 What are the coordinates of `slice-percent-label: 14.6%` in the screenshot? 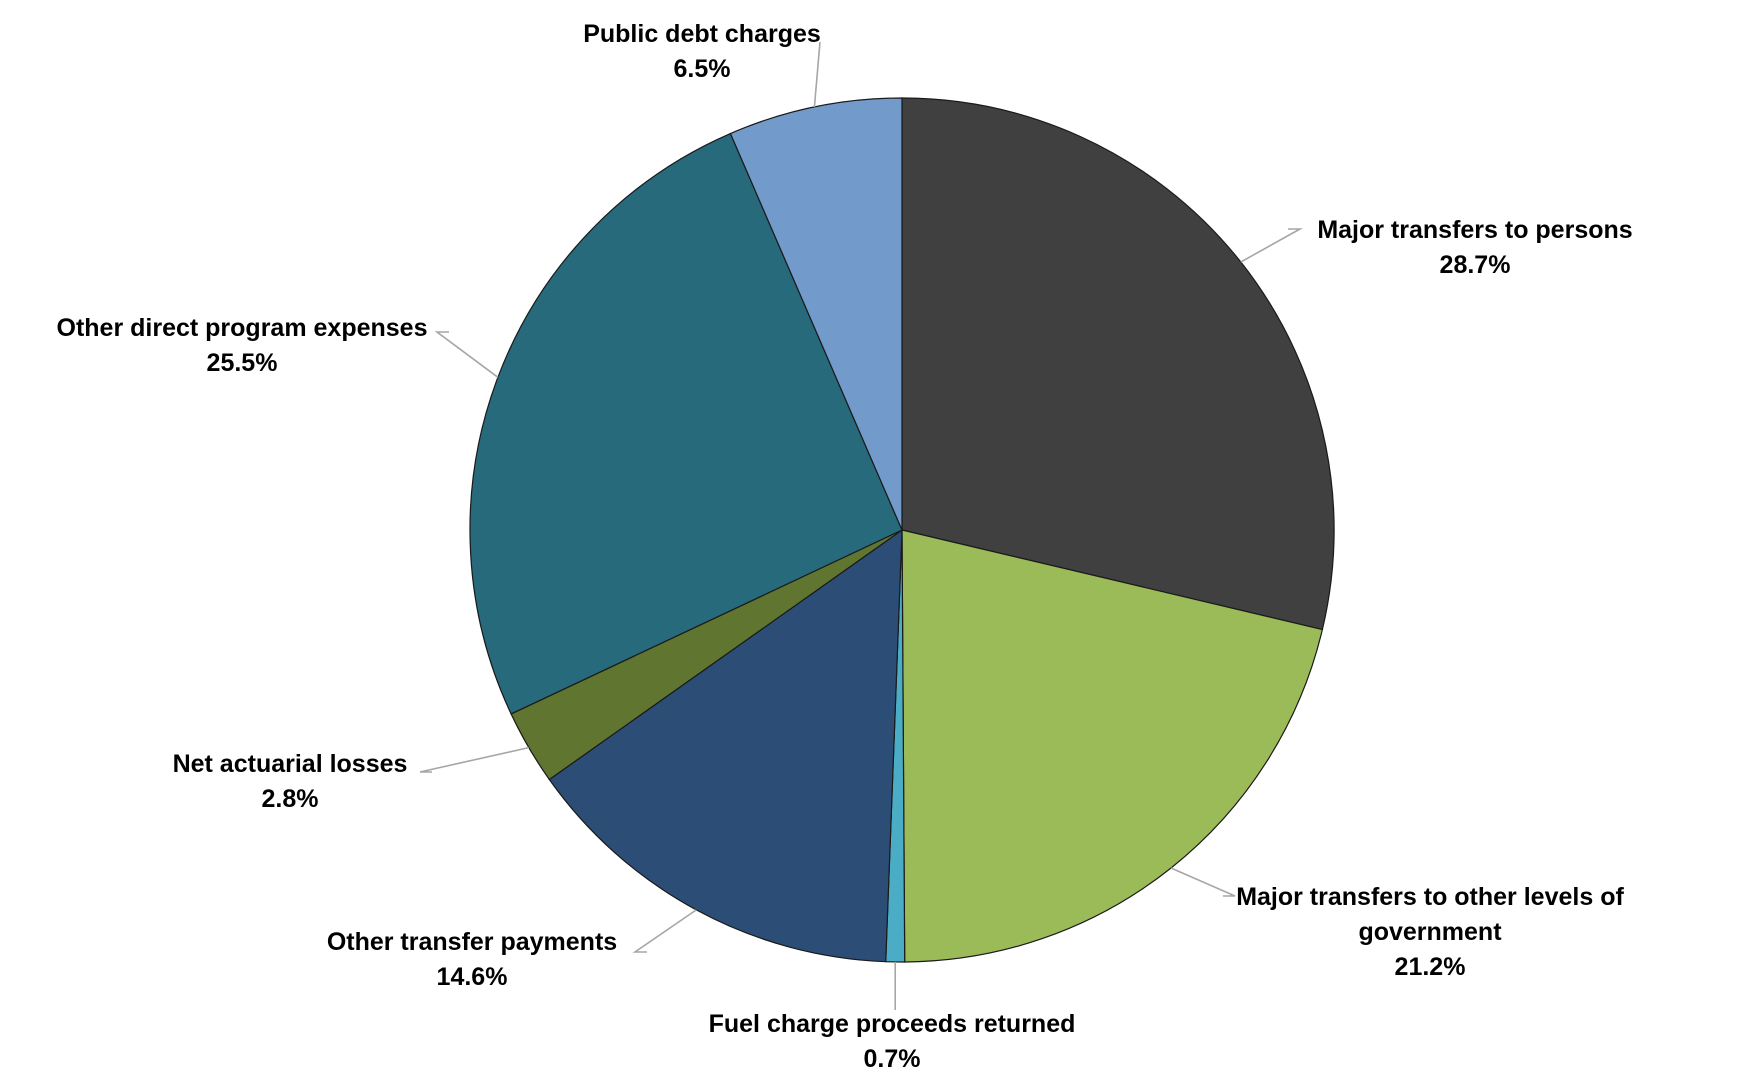 It's located at (472, 977).